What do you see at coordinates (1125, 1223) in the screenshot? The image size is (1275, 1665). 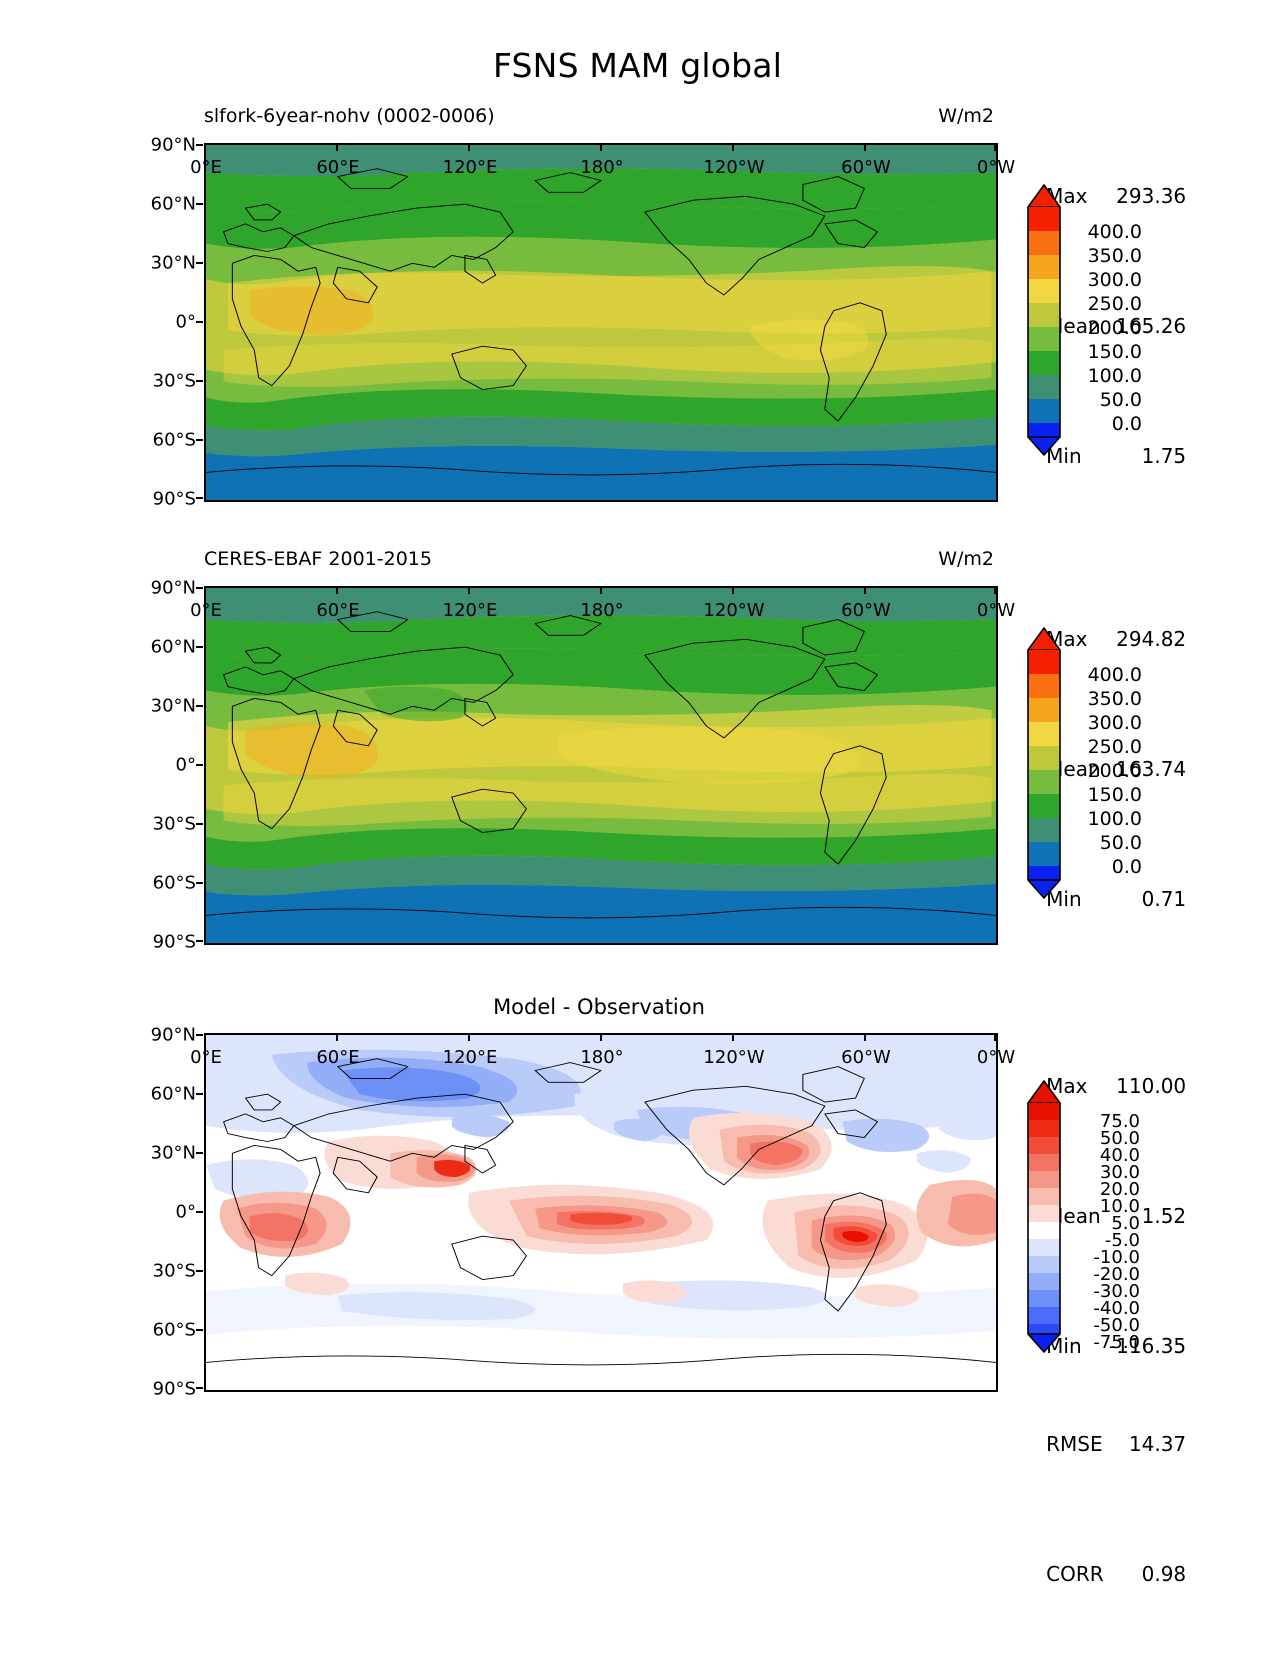 I see `svg-text: 5.0` at bounding box center [1125, 1223].